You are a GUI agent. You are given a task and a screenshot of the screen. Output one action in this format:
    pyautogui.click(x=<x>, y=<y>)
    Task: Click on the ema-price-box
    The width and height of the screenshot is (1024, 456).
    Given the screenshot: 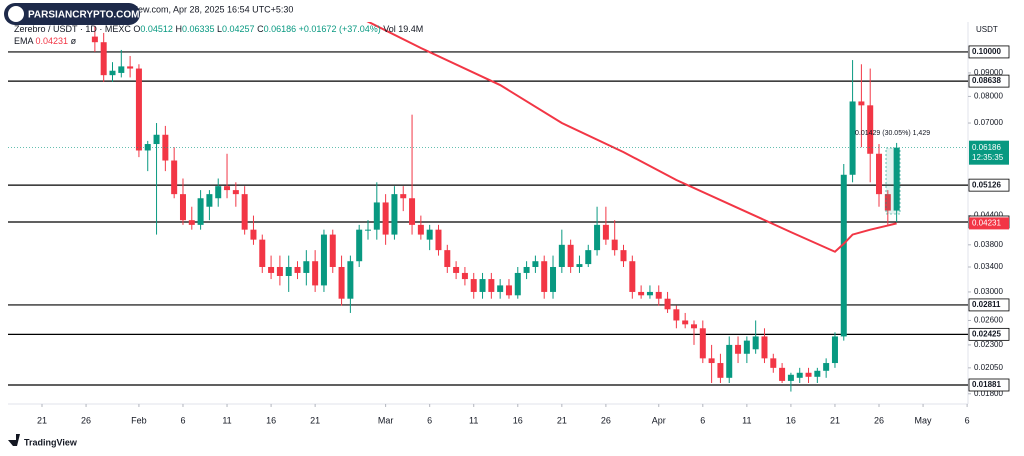 What is the action you would take?
    pyautogui.click(x=989, y=223)
    